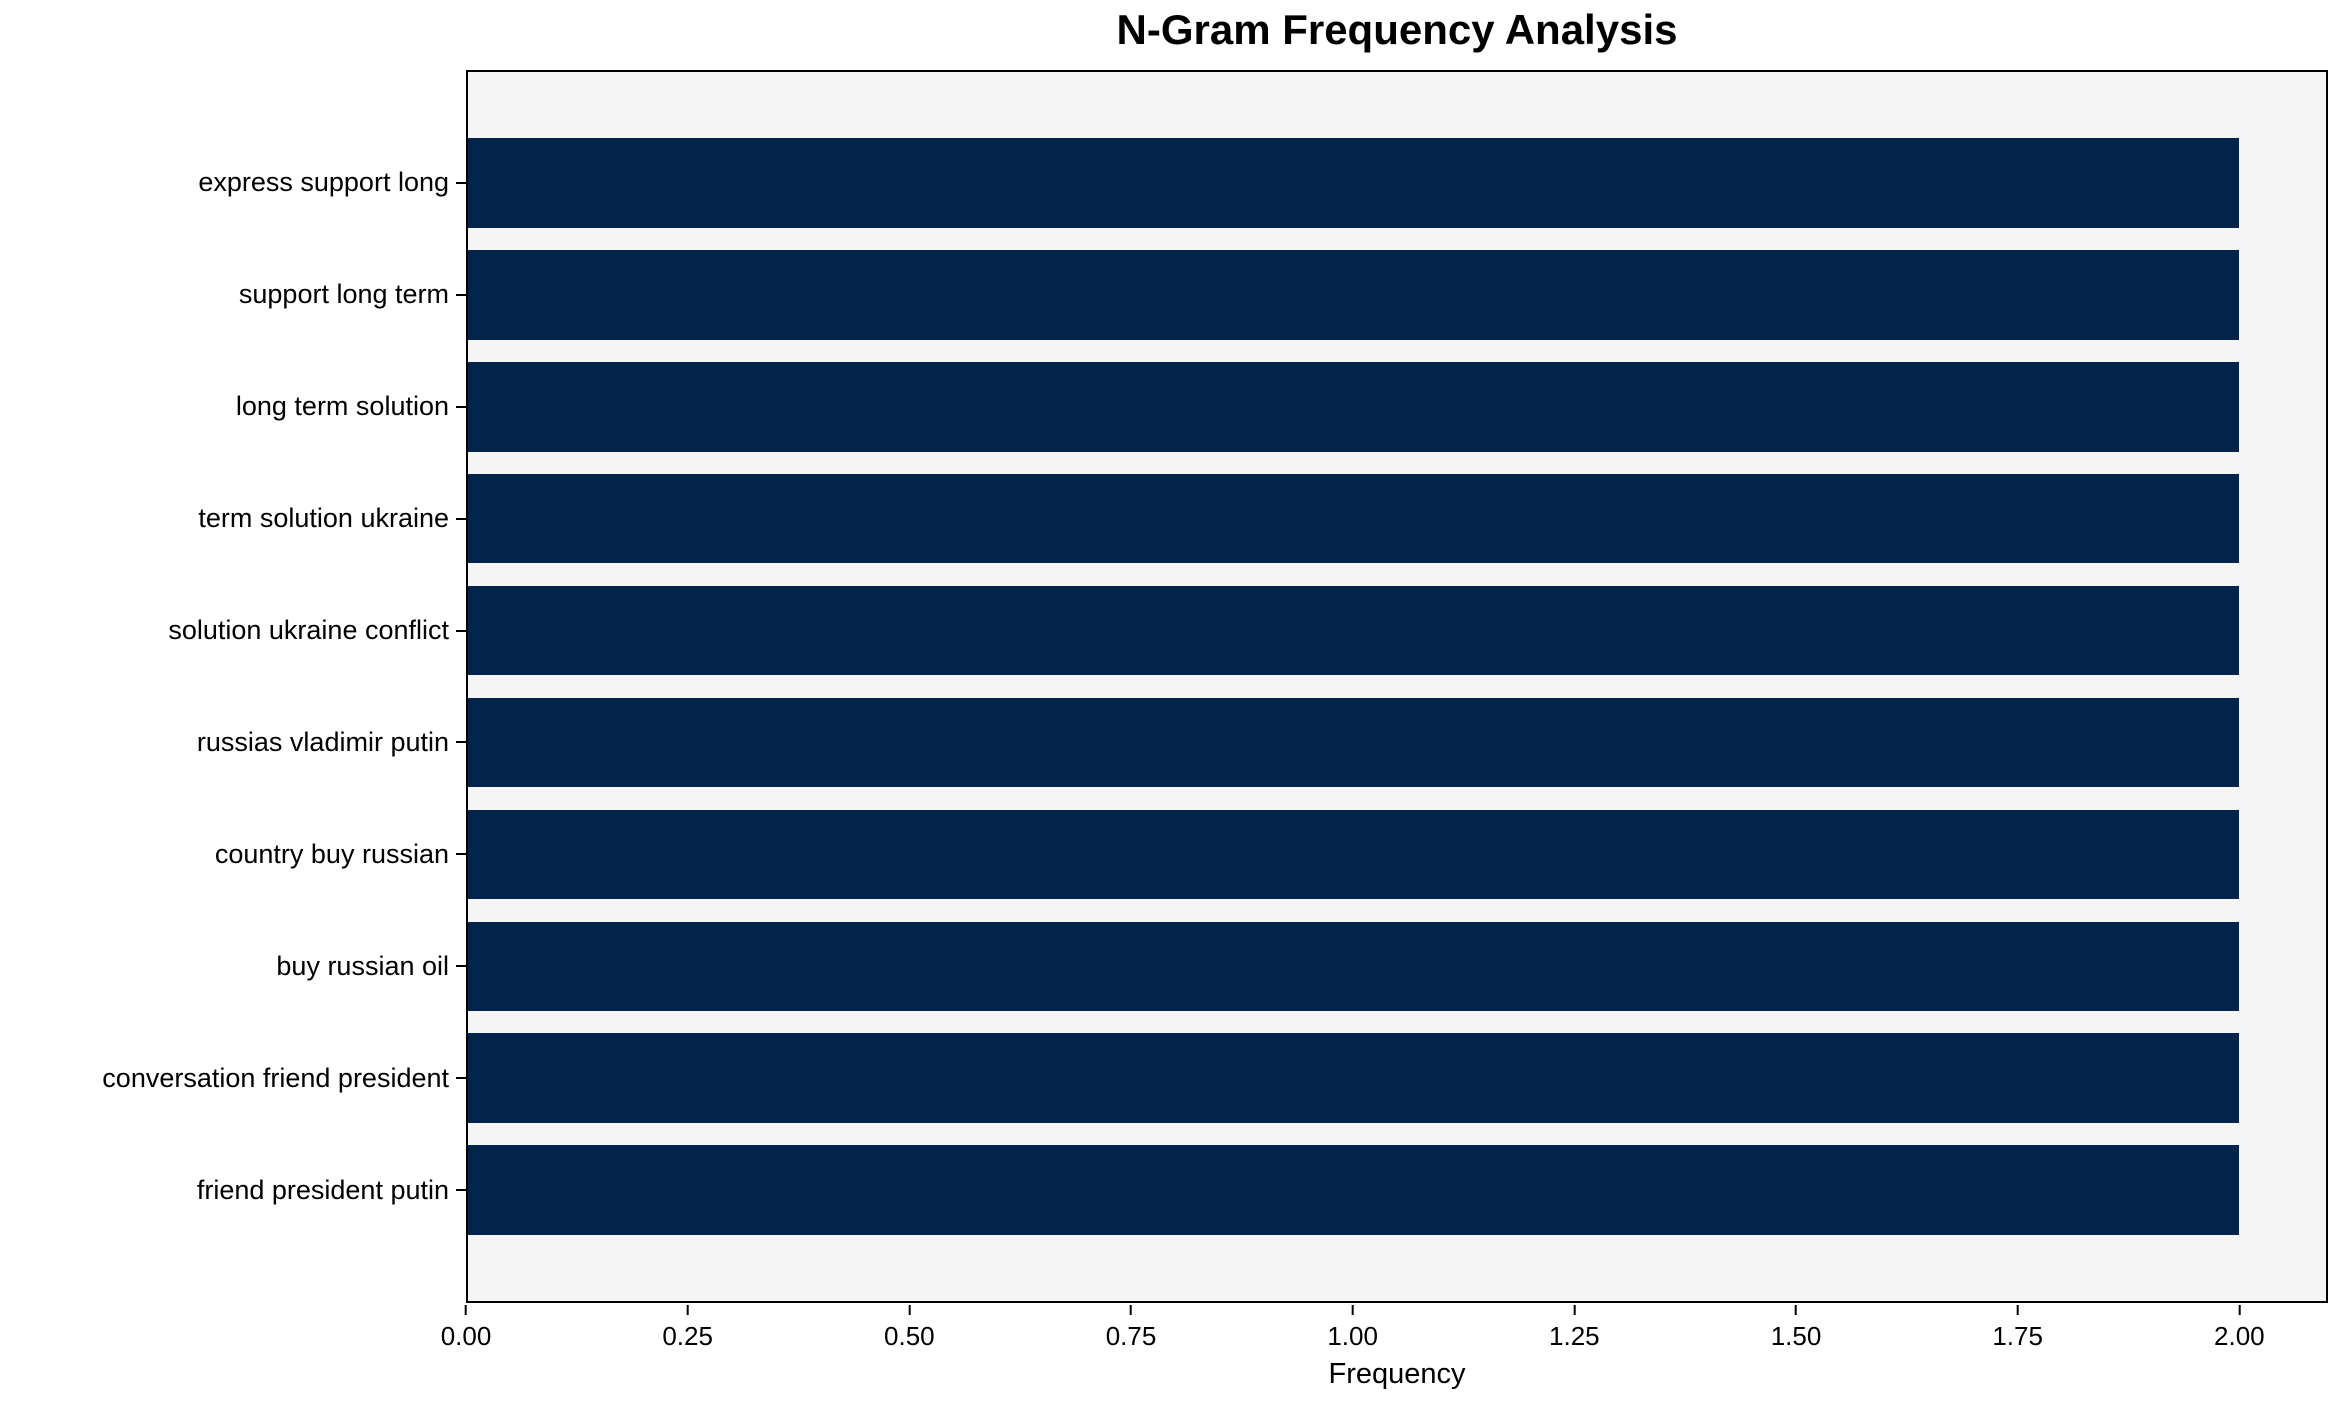 The width and height of the screenshot is (2347, 1414). Describe the element at coordinates (1353, 1190) in the screenshot. I see `bar-friend-president-putin` at that location.